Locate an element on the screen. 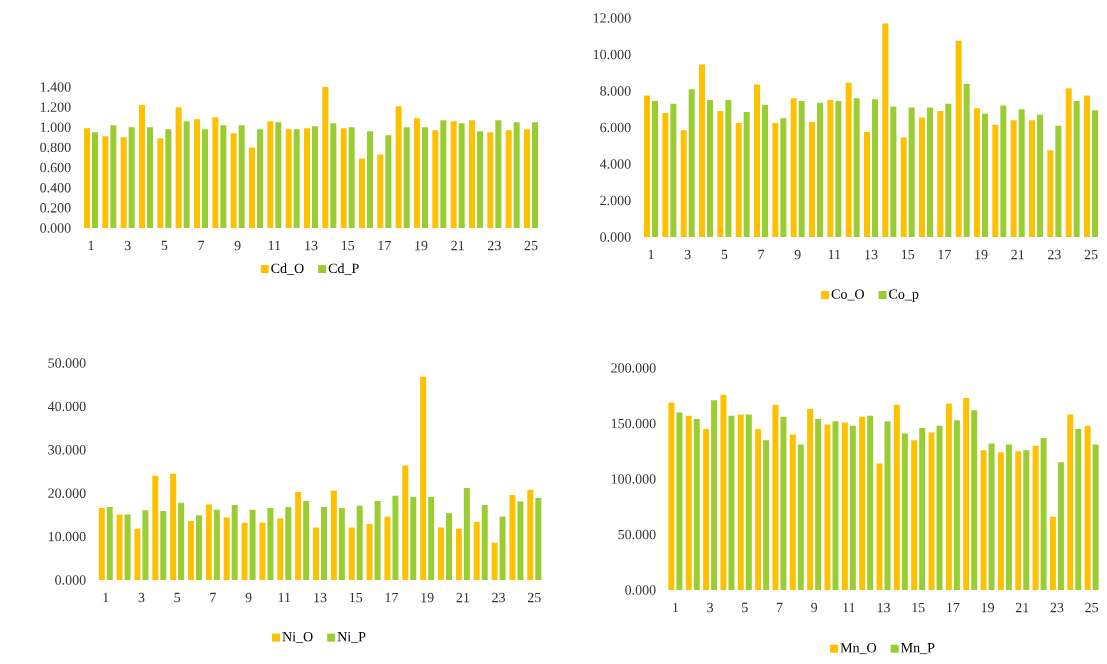 The height and width of the screenshot is (664, 1107). x-tick-label: 17 is located at coordinates (953, 607).